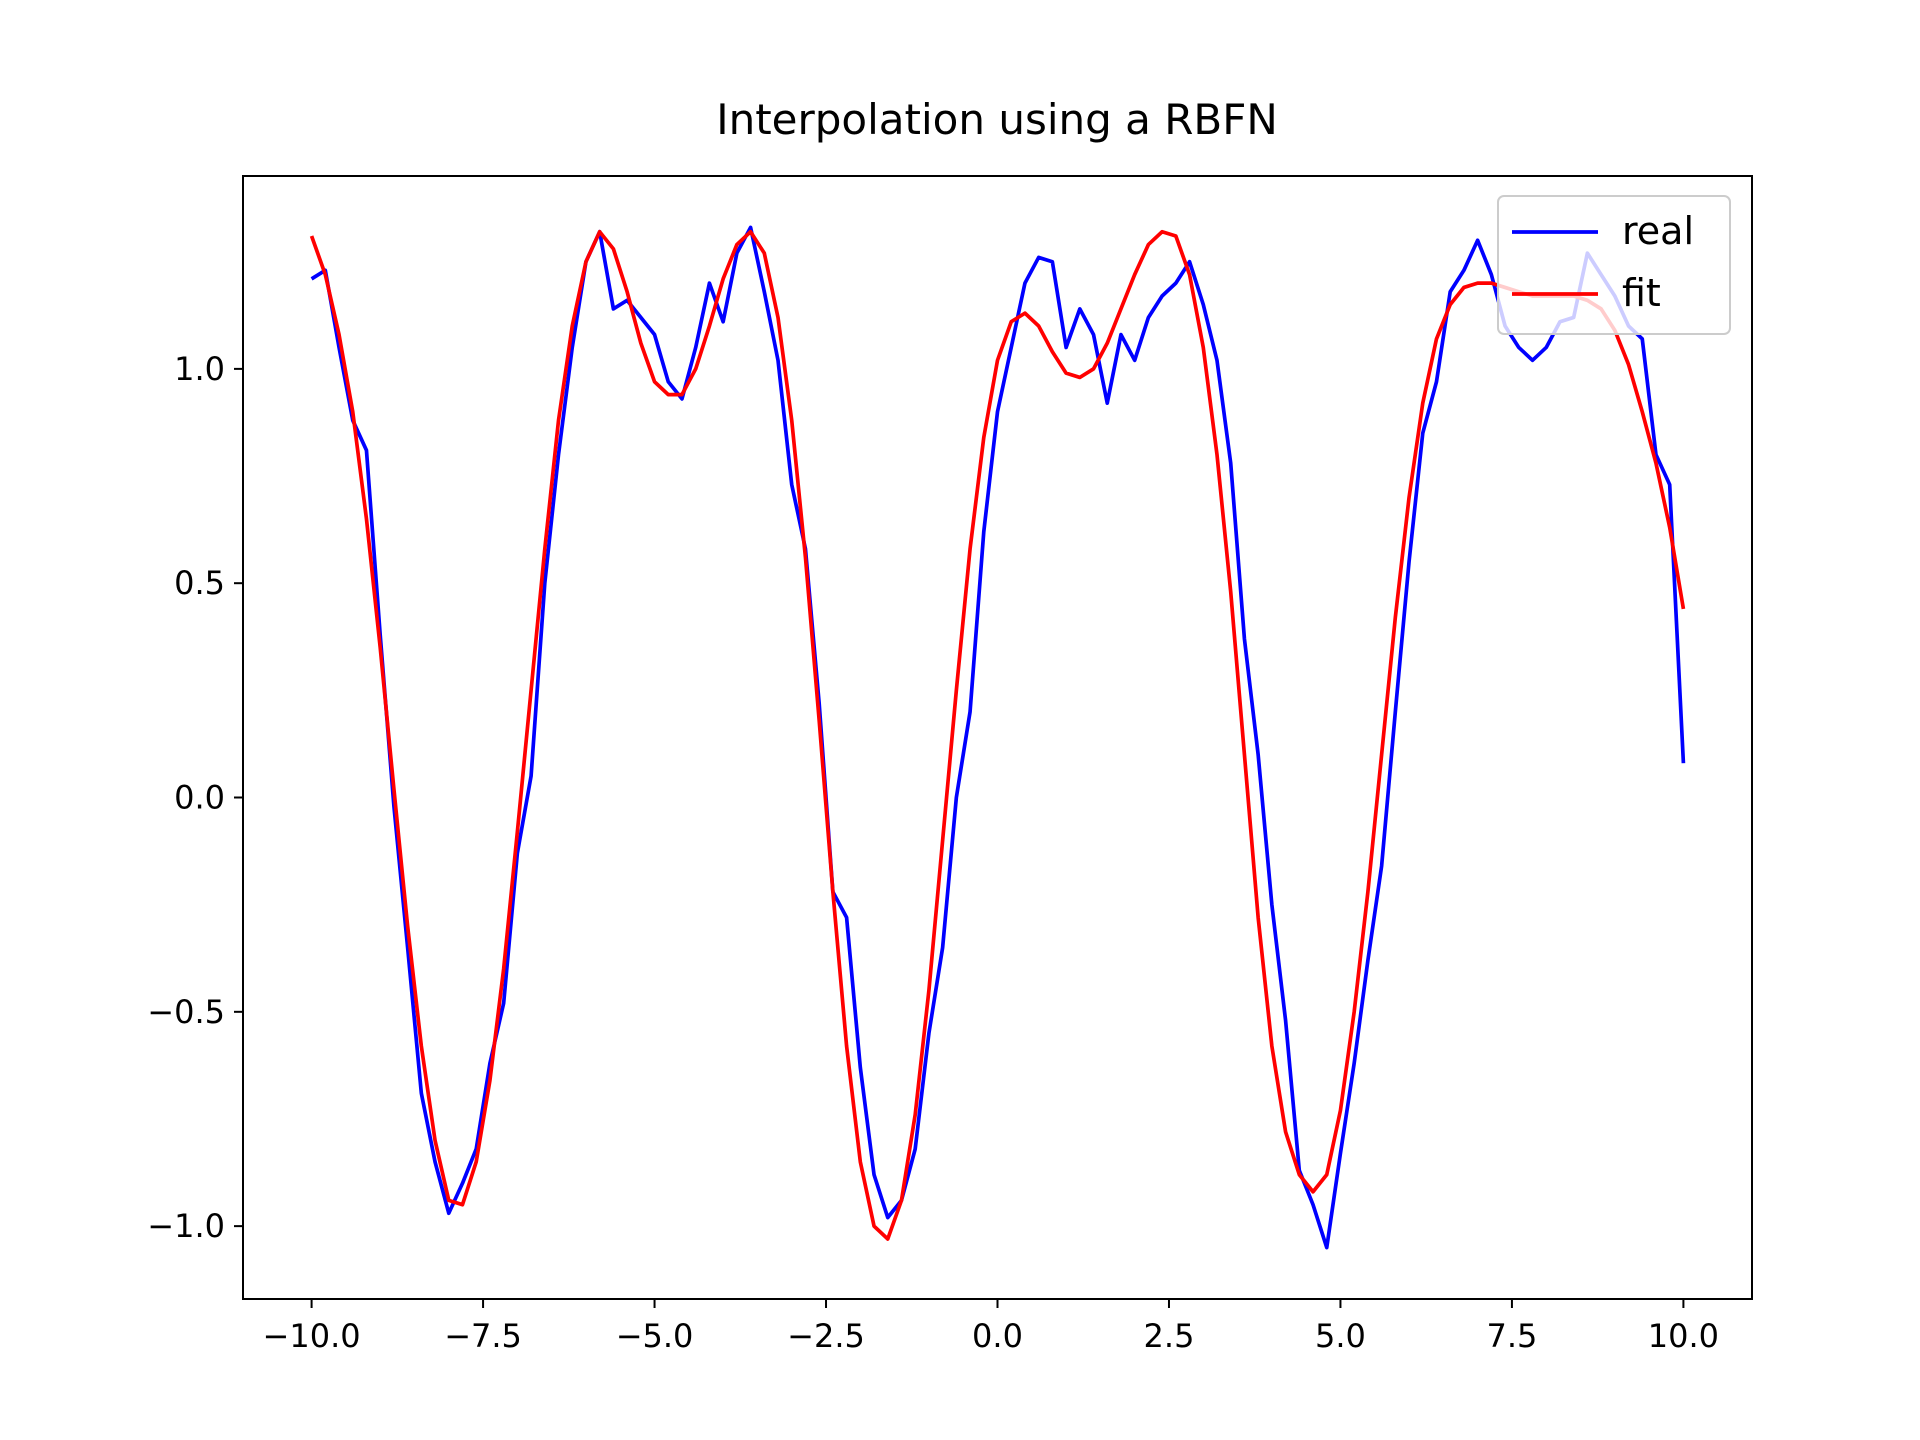 This screenshot has width=1920, height=1440. What do you see at coordinates (826, 1336) in the screenshot?
I see `x-tick-label: −2.5` at bounding box center [826, 1336].